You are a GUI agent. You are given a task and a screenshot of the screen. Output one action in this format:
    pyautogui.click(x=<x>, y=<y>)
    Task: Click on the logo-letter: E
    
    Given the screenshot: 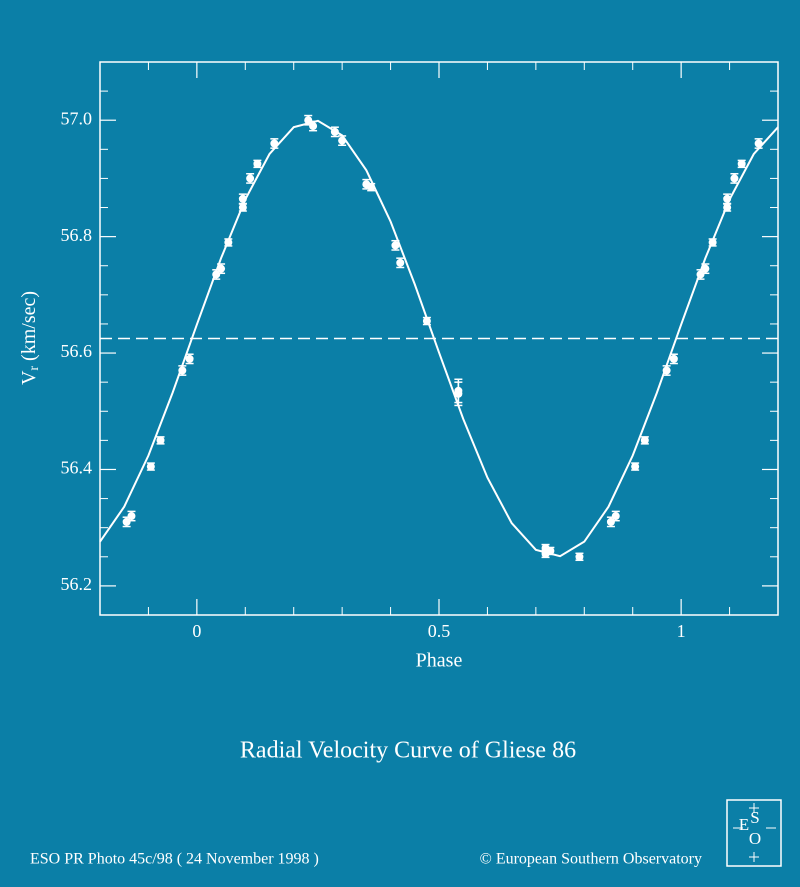 What is the action you would take?
    pyautogui.click(x=744, y=824)
    